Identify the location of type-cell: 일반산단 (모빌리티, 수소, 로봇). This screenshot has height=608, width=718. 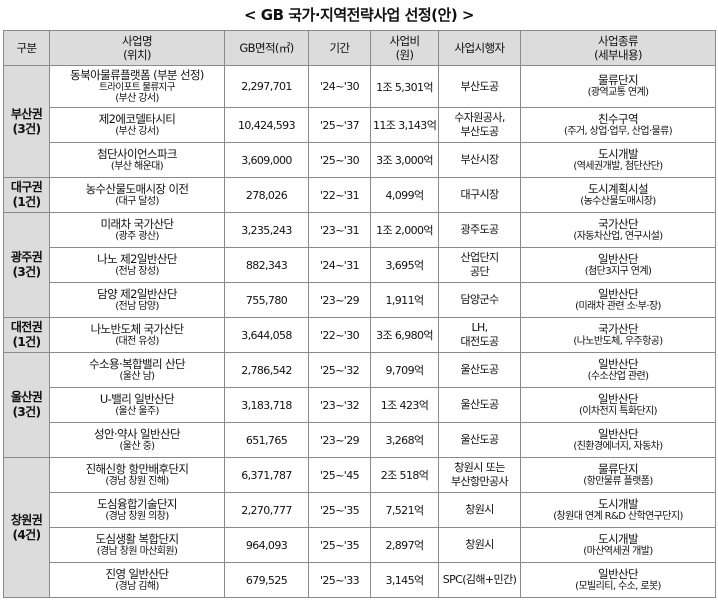
(618, 580).